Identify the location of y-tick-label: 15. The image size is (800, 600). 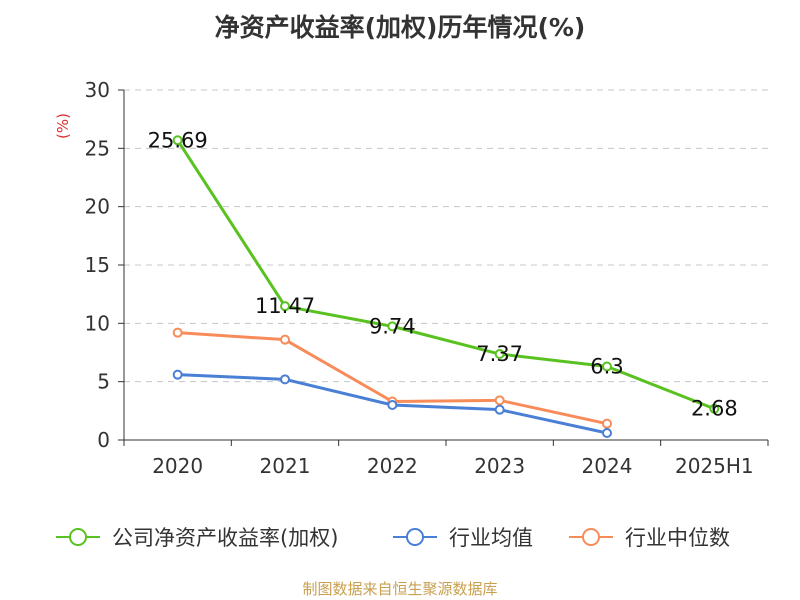
(97, 265).